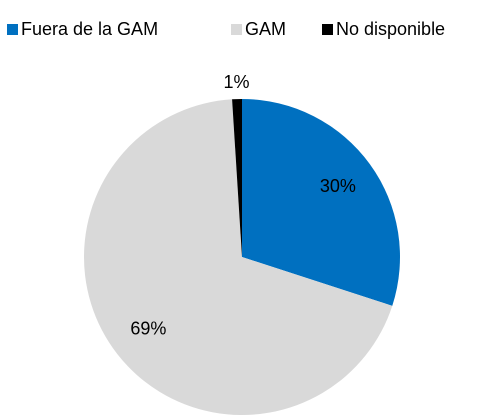 Image resolution: width=489 pixels, height=415 pixels. What do you see at coordinates (265, 29) in the screenshot?
I see `legend-label: GAM` at bounding box center [265, 29].